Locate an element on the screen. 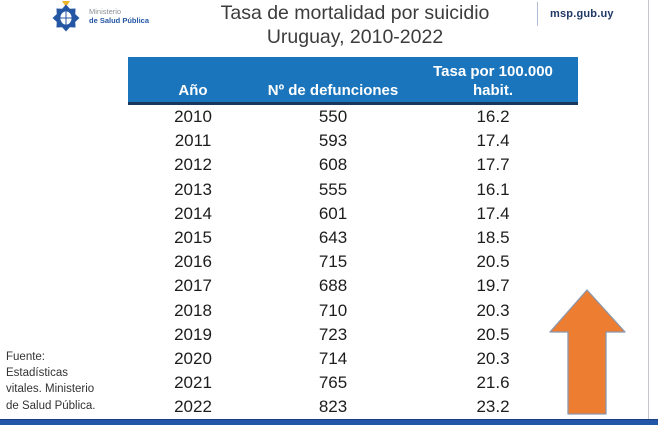  cell-year: 2015 is located at coordinates (193, 238).